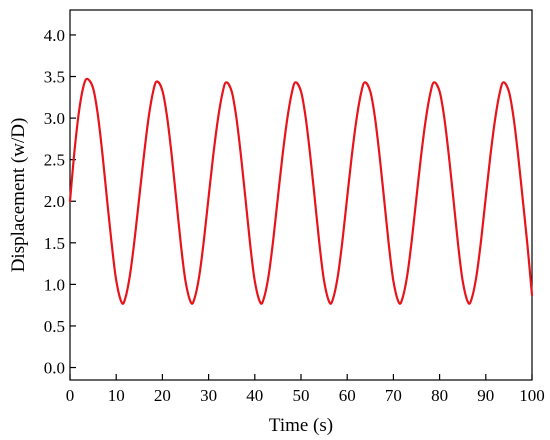  Describe the element at coordinates (439, 395) in the screenshot. I see `x-tick-label: 80` at that location.